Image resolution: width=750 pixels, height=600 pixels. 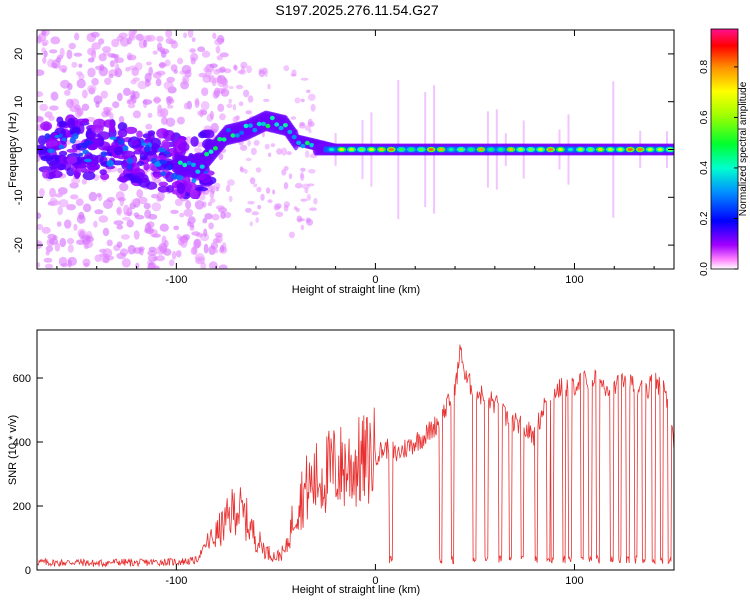 What do you see at coordinates (22, 443) in the screenshot?
I see `y-tick-label: 400` at bounding box center [22, 443].